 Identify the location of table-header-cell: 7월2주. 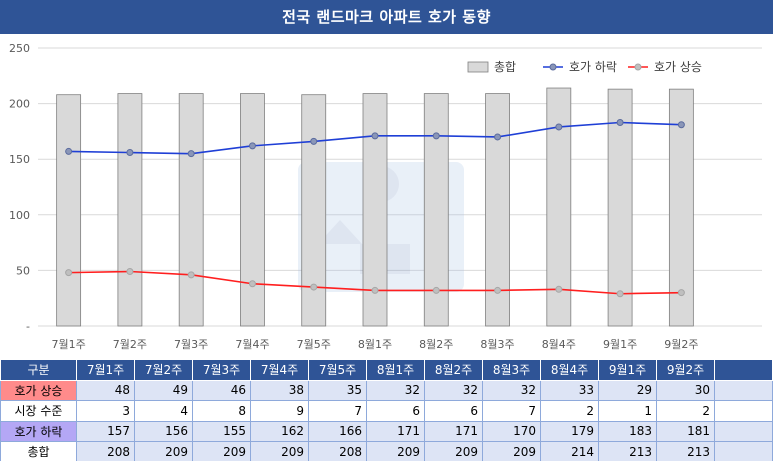
(163, 370).